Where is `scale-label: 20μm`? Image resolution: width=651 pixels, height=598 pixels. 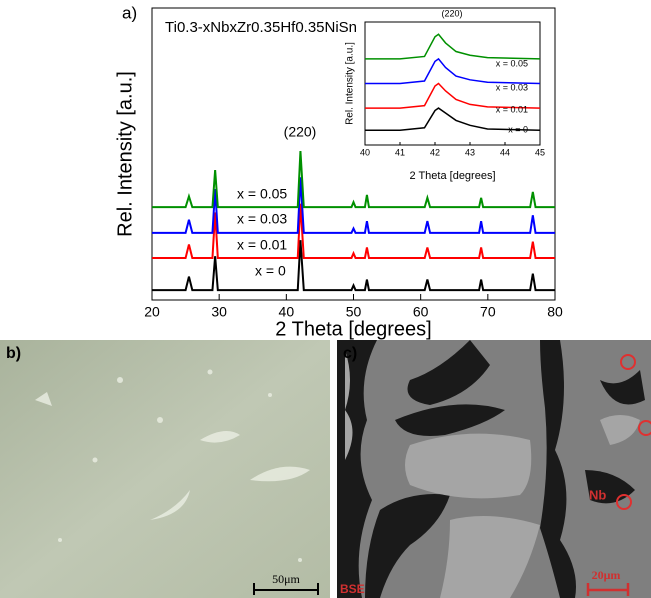 scale-label: 20μm is located at coordinates (606, 575).